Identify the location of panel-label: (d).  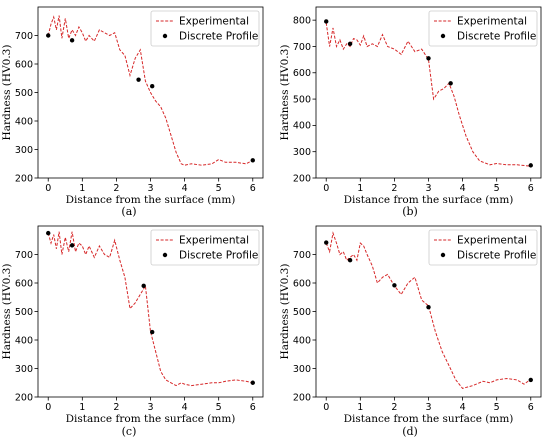
(410, 431).